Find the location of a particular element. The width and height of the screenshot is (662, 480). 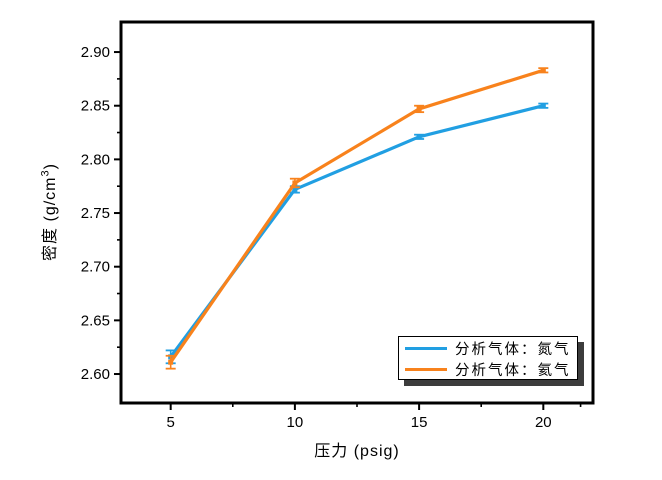

legend-label-helium: 分析气体：氦气 is located at coordinates (513, 371).